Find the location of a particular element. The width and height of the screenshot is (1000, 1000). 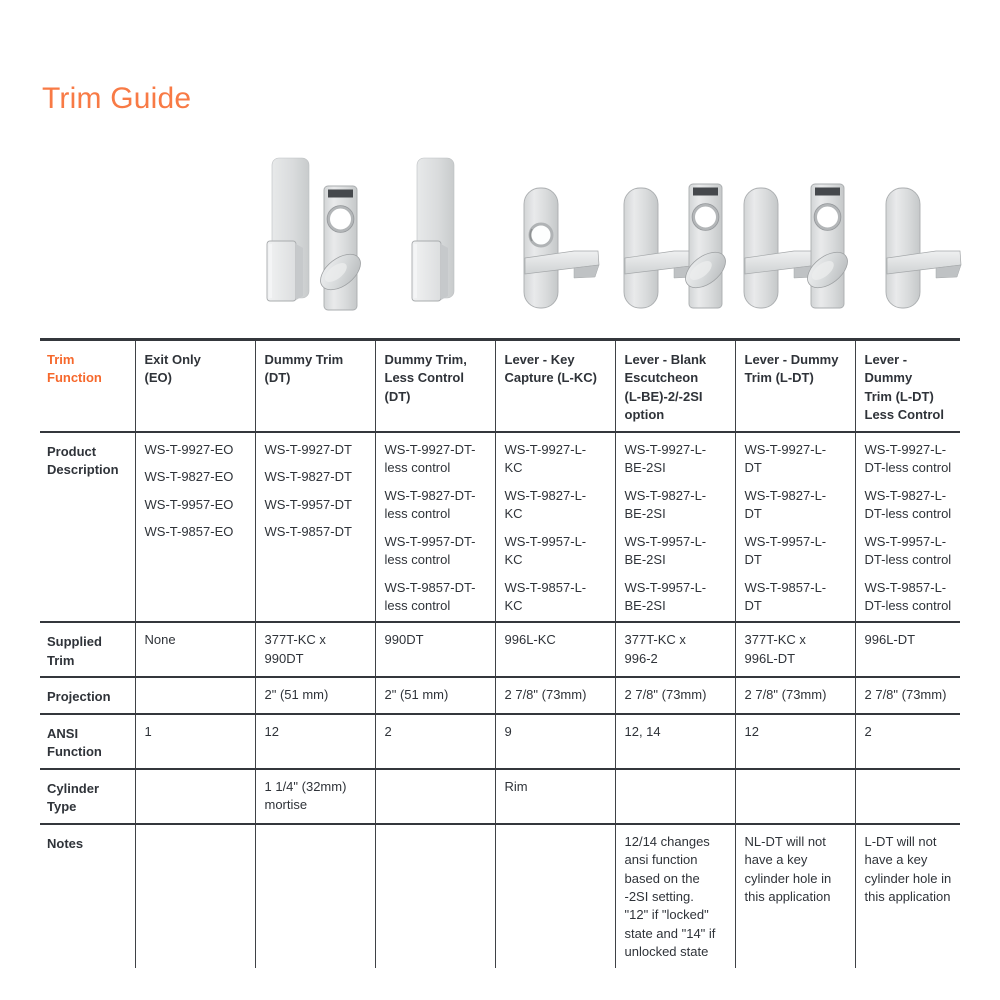

row-label: Projection is located at coordinates (88, 696).